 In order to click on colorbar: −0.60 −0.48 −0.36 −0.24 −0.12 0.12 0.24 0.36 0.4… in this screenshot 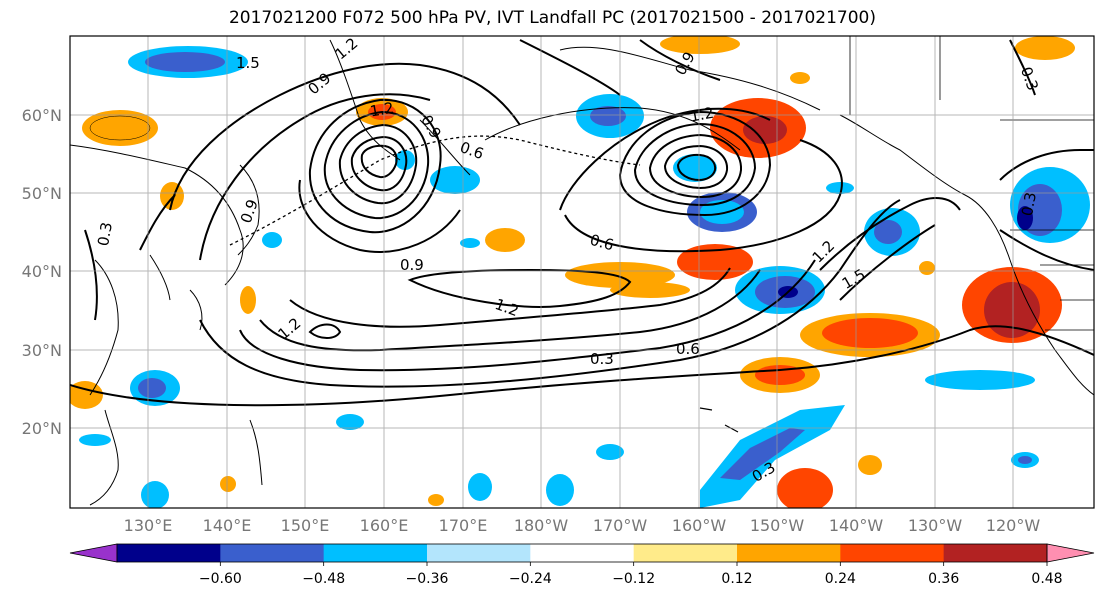, I will do `click(582, 565)`.